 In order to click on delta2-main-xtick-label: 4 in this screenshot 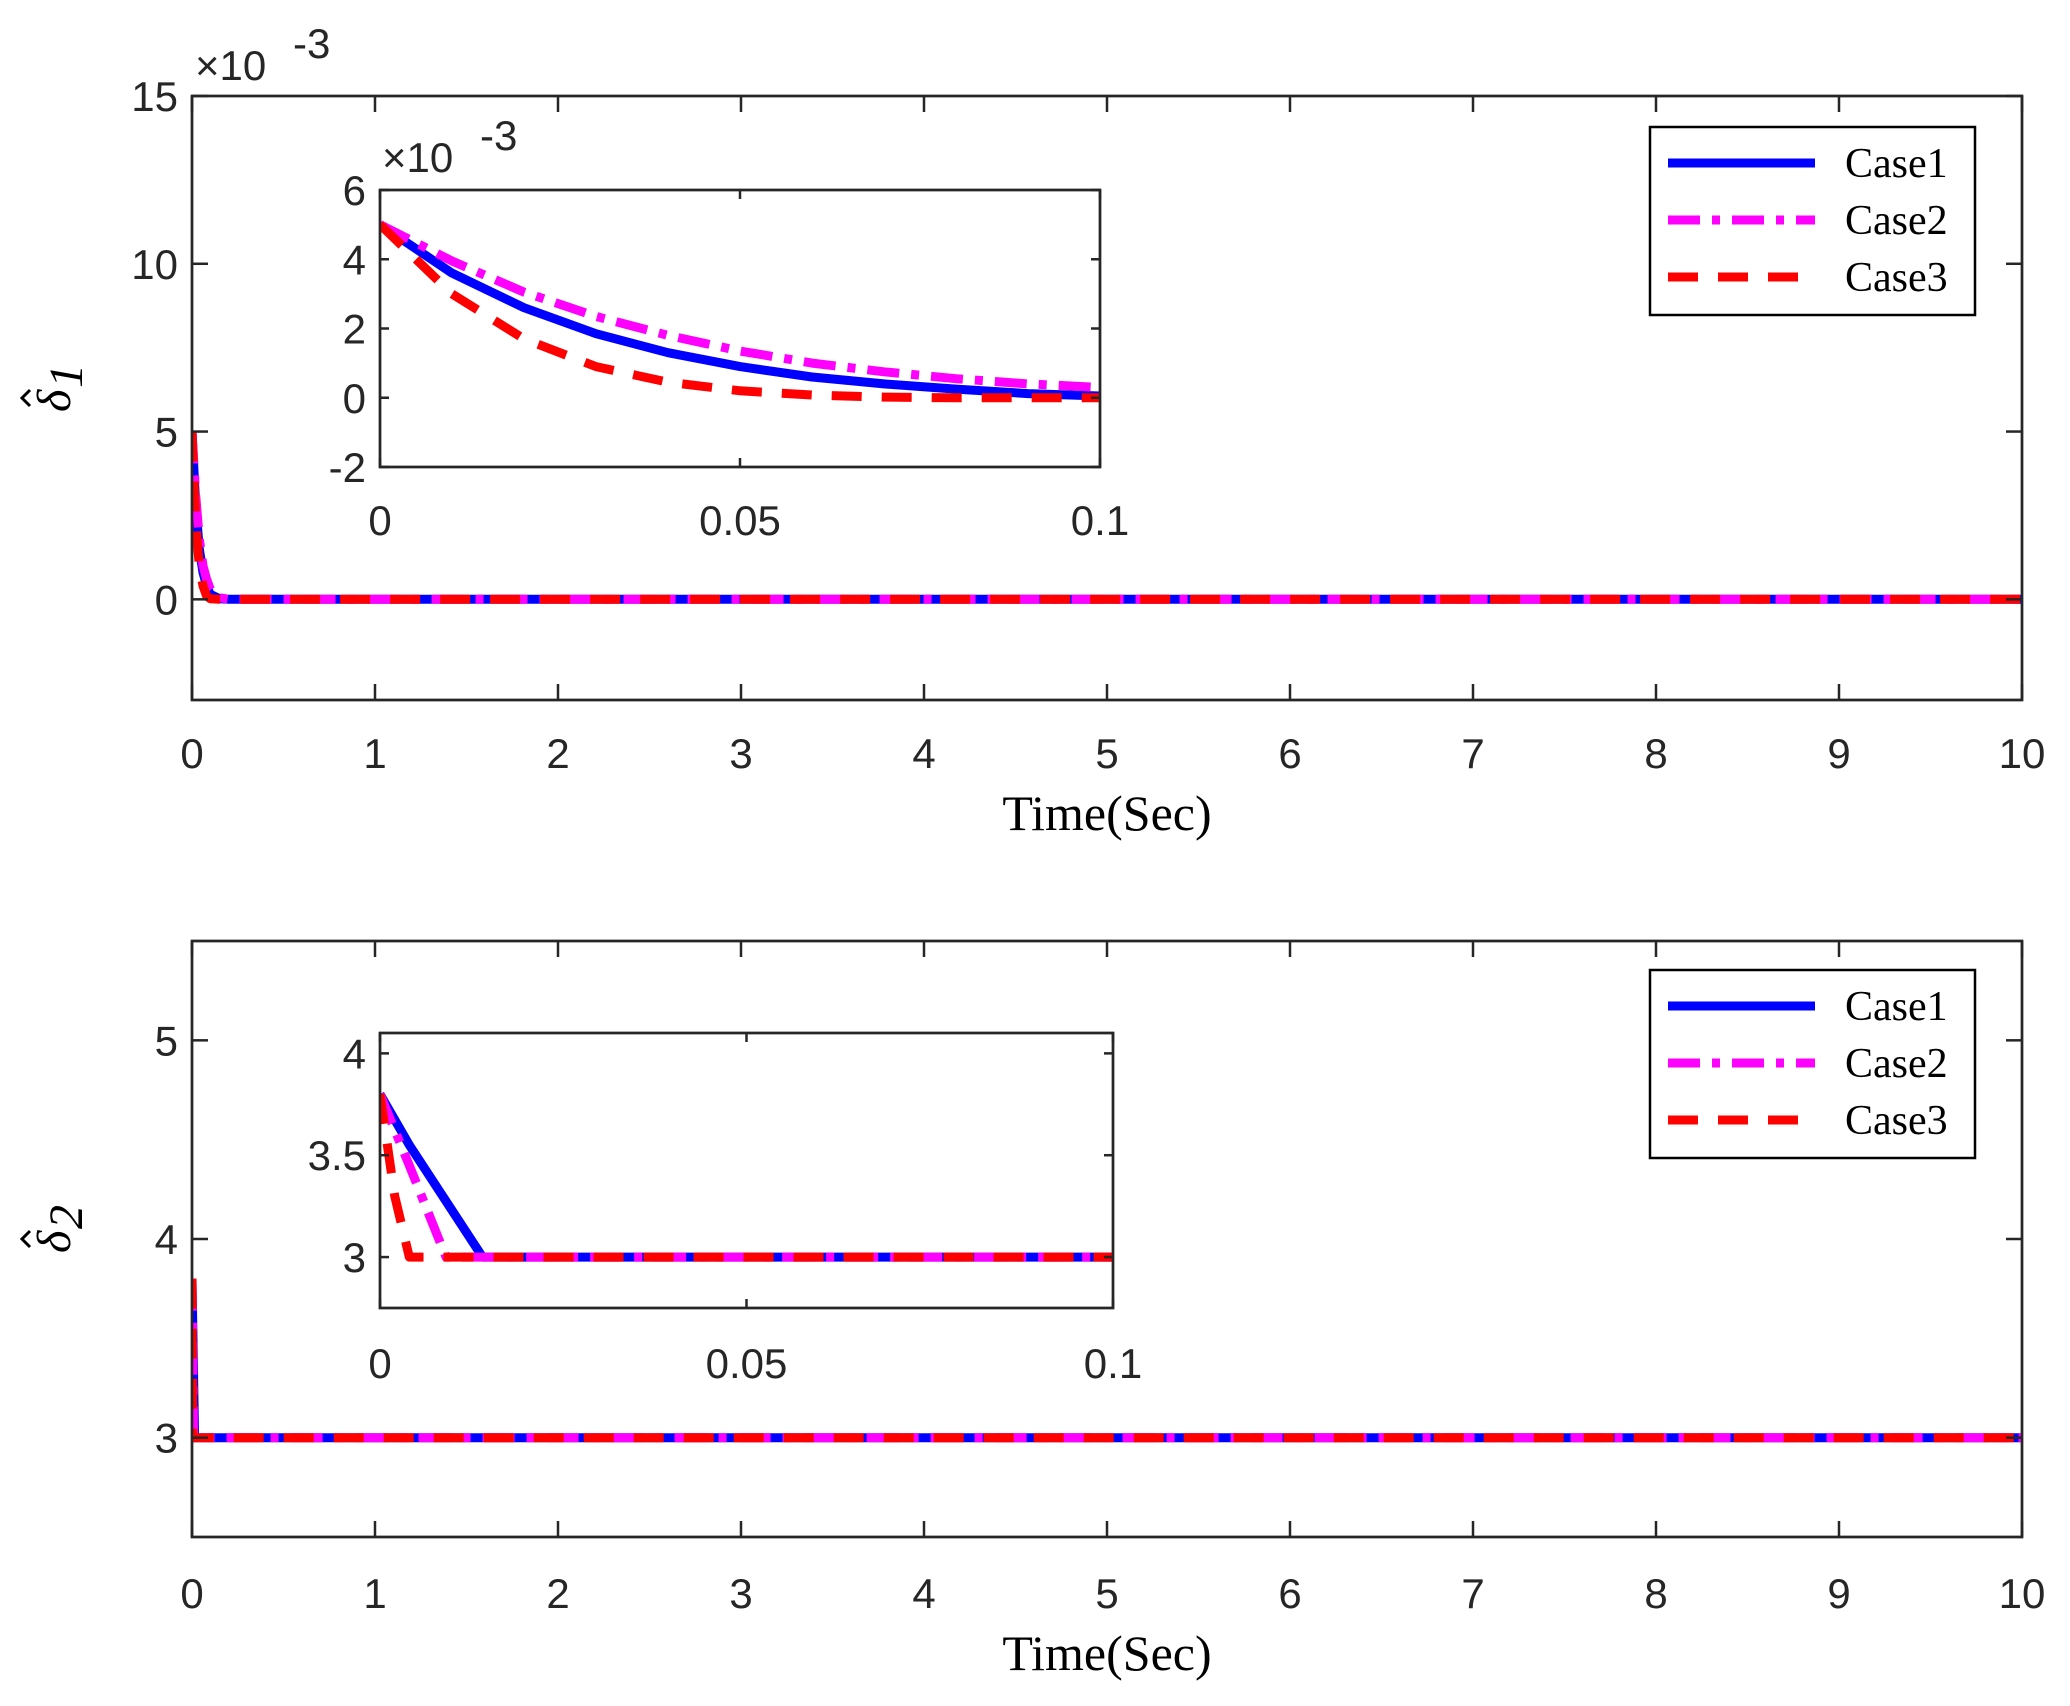, I will do `click(923, 1593)`.